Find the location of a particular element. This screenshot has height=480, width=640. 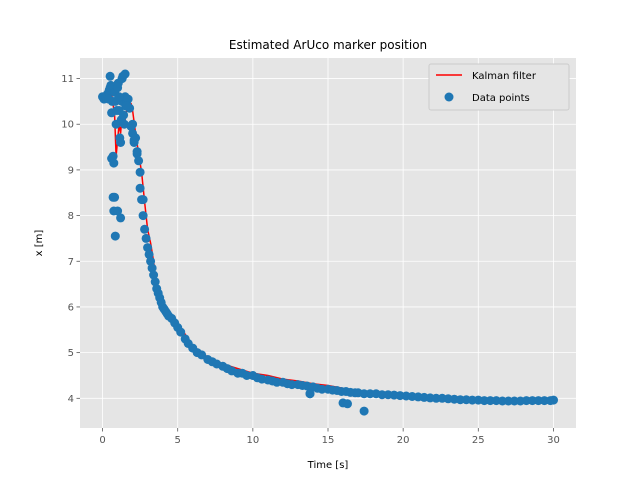

x-tick-label: 25 is located at coordinates (478, 440).